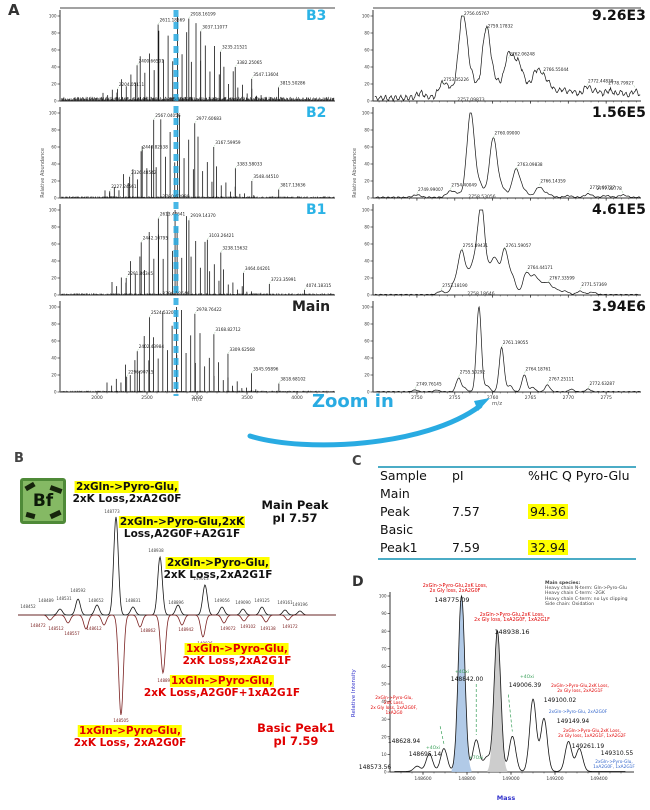 This screenshot has width=650, height=810. I want to click on svg-text: 2753.18190, so click(455, 285).